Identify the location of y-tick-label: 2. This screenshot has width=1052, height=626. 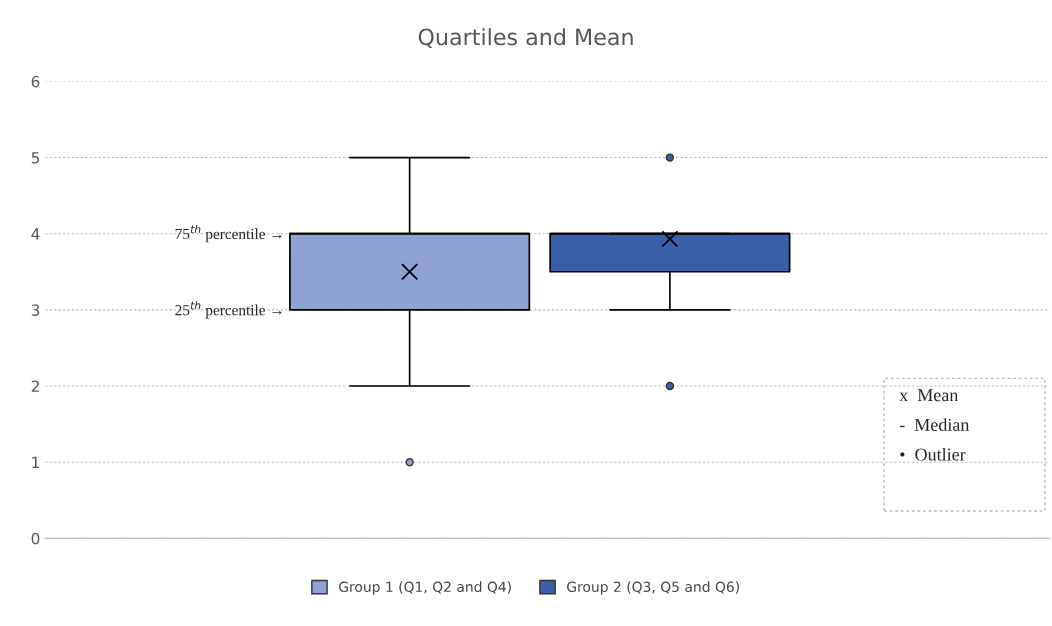
(35, 386).